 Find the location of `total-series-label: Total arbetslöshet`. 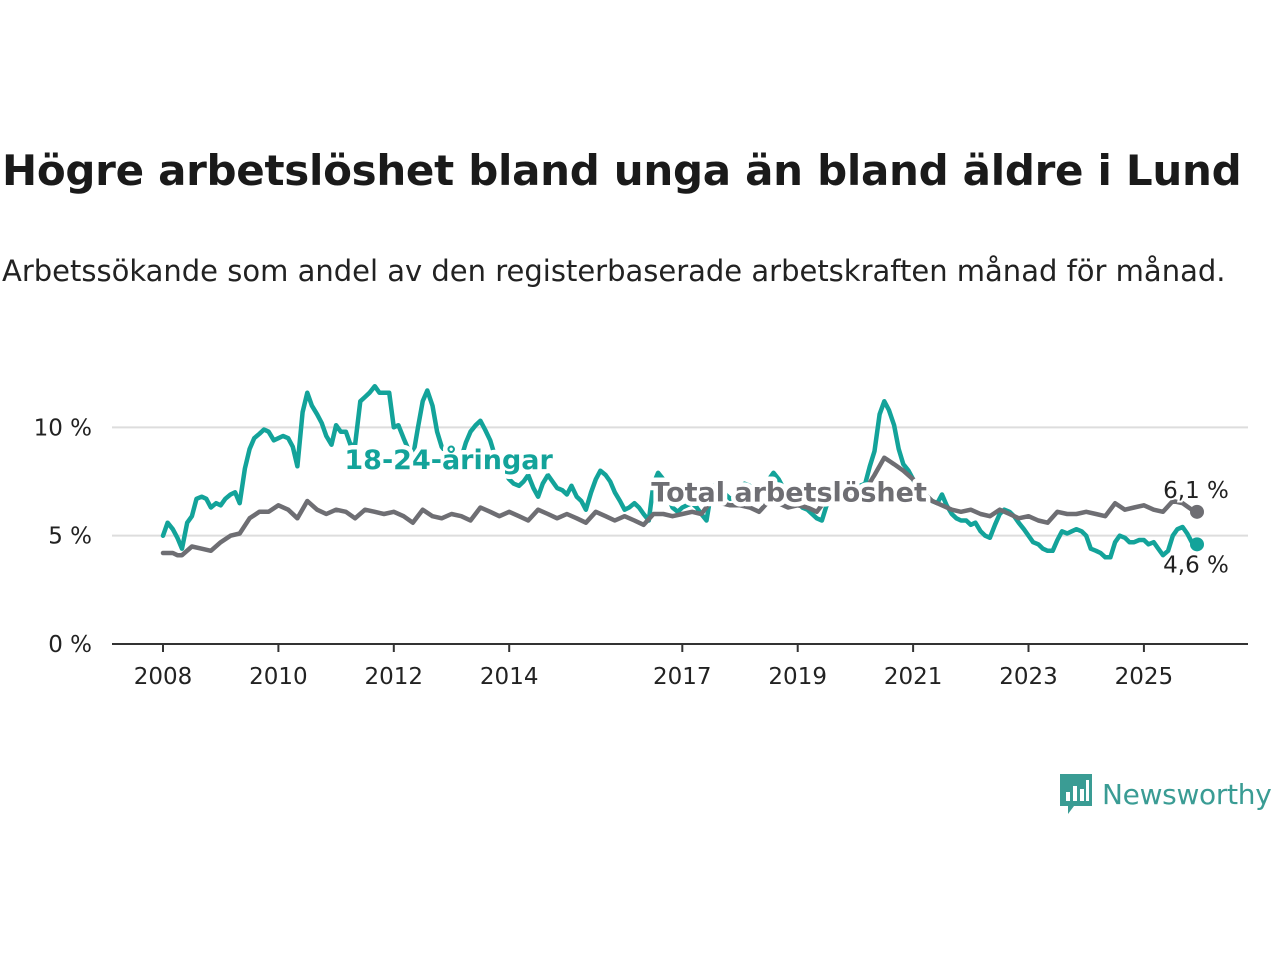

total-series-label: Total arbetslöshet is located at coordinates (789, 492).